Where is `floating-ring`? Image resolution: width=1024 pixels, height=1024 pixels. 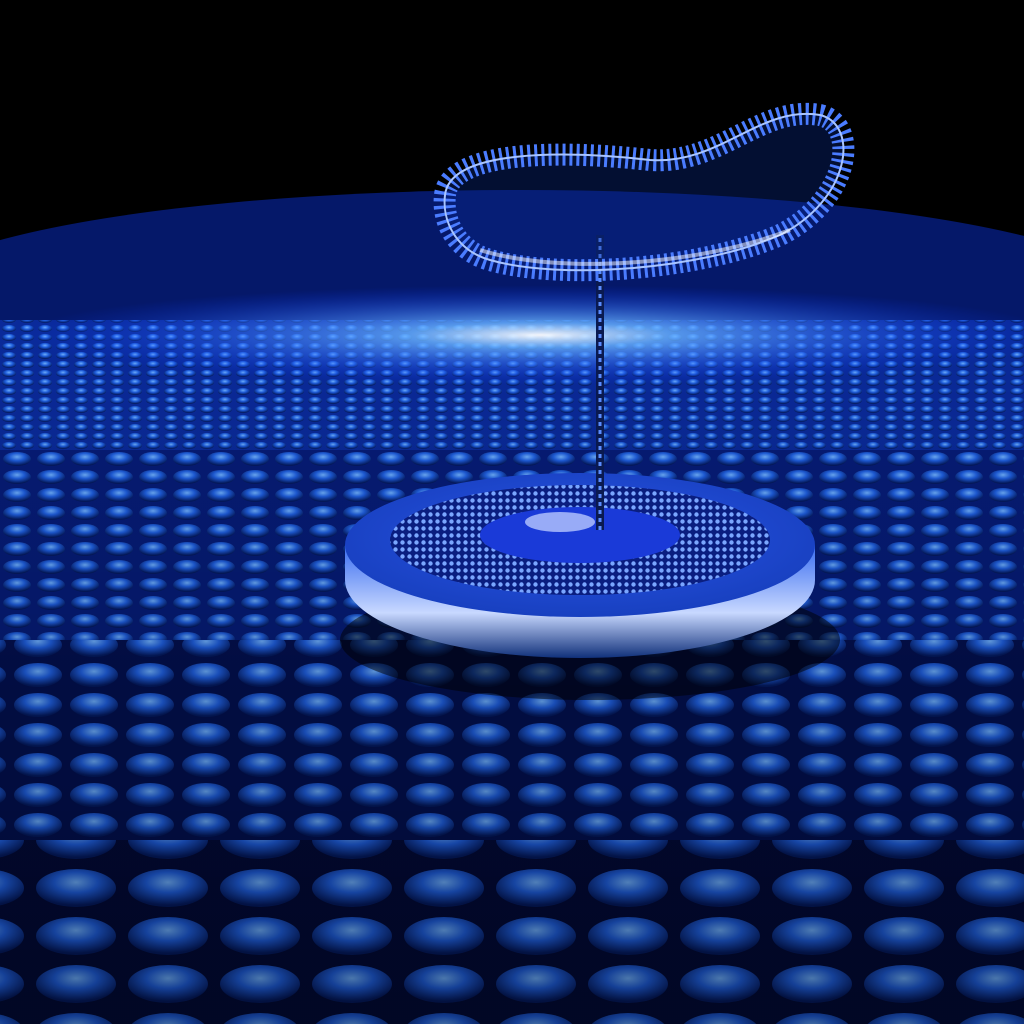
floating-ring is located at coordinates (644, 192).